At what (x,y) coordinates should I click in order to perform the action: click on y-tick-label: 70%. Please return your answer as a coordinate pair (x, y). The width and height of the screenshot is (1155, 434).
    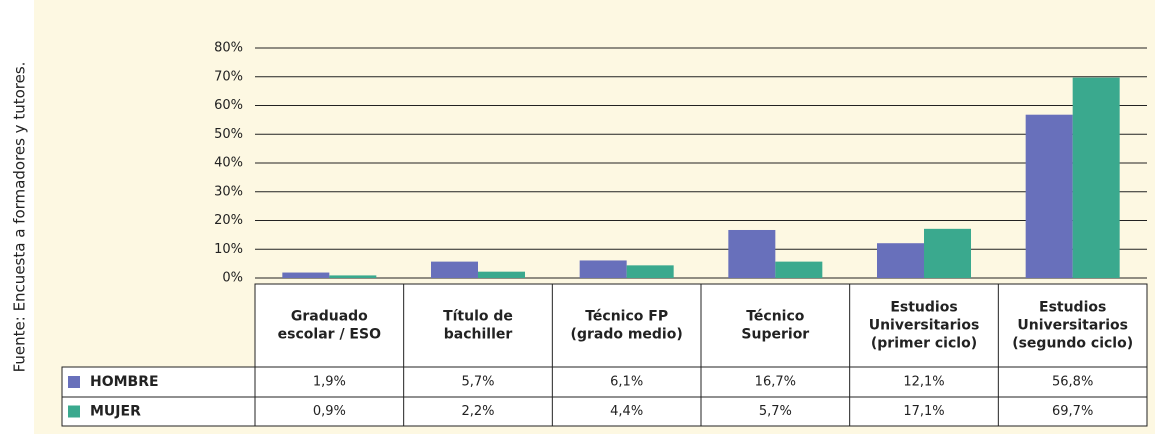
    Looking at the image, I should click on (228, 76).